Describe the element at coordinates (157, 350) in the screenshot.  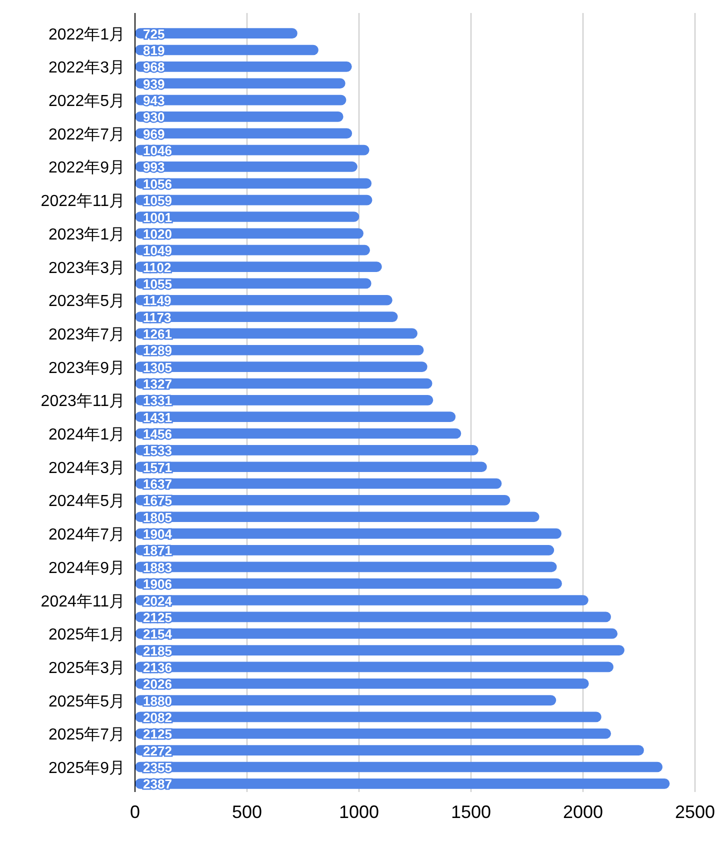
I see `data-label: 1289` at that location.